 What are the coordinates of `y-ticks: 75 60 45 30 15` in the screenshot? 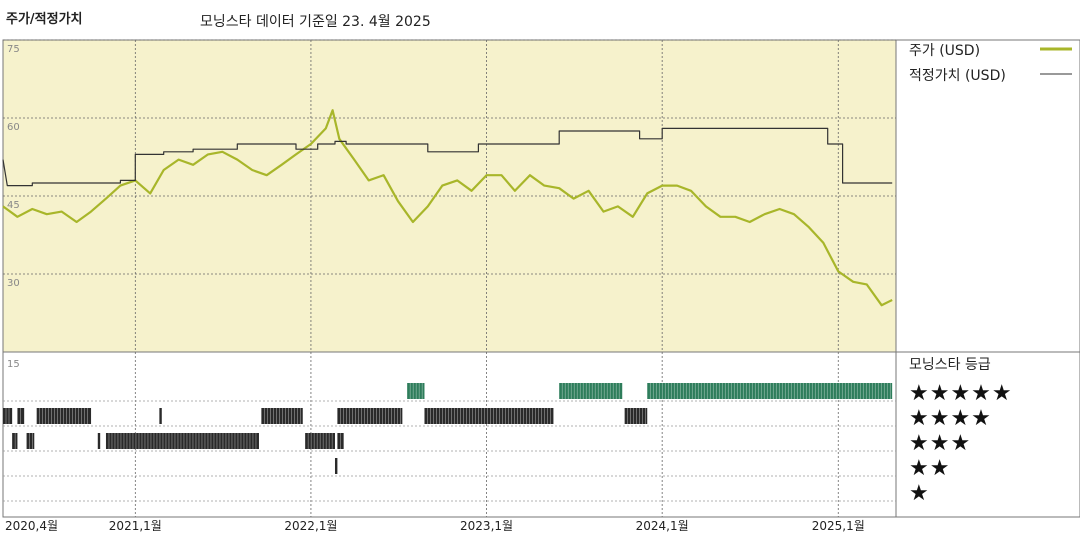 It's located at (13, 207).